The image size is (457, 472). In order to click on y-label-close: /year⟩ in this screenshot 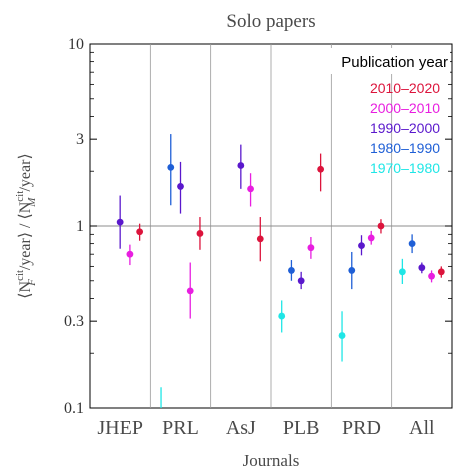, I will do `click(25, 172)`.